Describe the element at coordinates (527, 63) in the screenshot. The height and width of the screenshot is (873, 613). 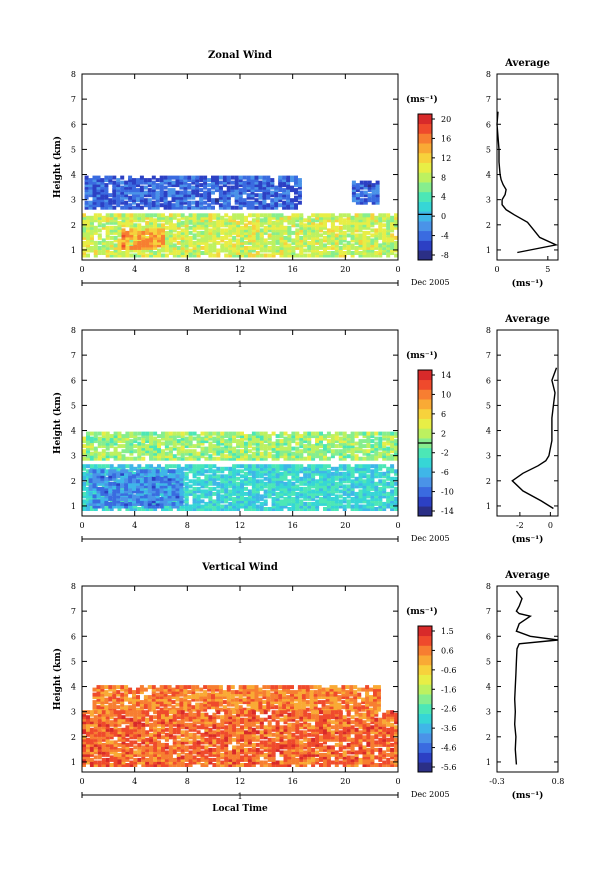
I see `average-title: Average` at that location.